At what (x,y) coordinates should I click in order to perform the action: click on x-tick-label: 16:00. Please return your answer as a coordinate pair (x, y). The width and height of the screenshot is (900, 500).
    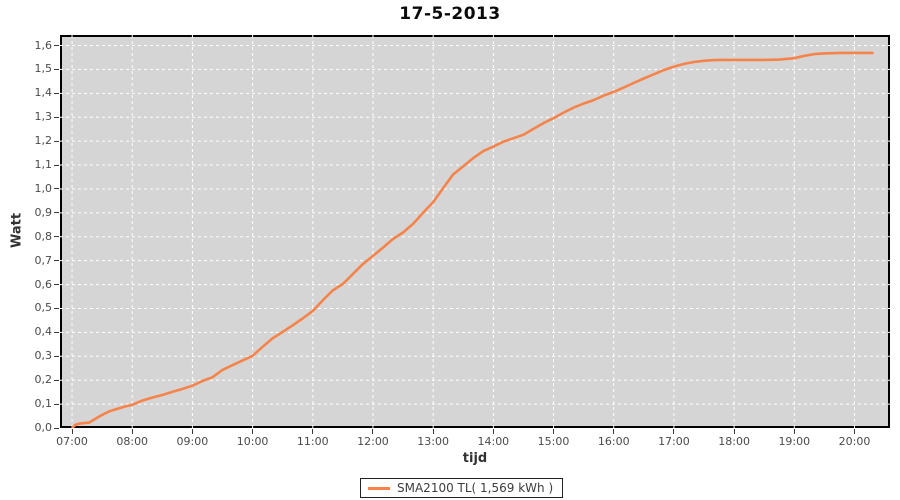
    Looking at the image, I should click on (613, 441).